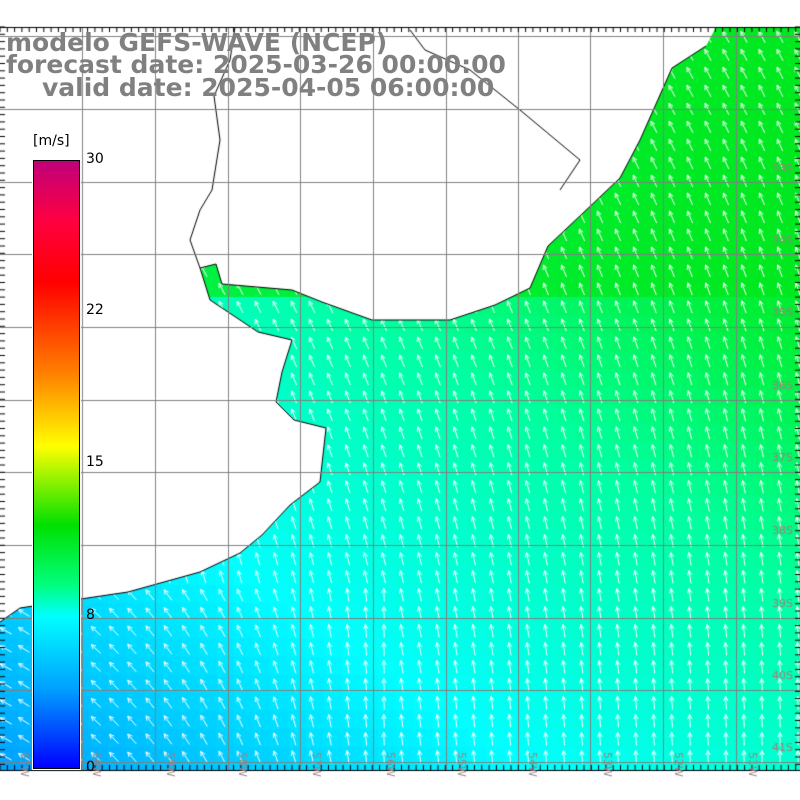 This screenshot has width=800, height=800. Describe the element at coordinates (268, 87) in the screenshot. I see `valid-date: valid date: 2025-04-05 06:00:00` at that location.